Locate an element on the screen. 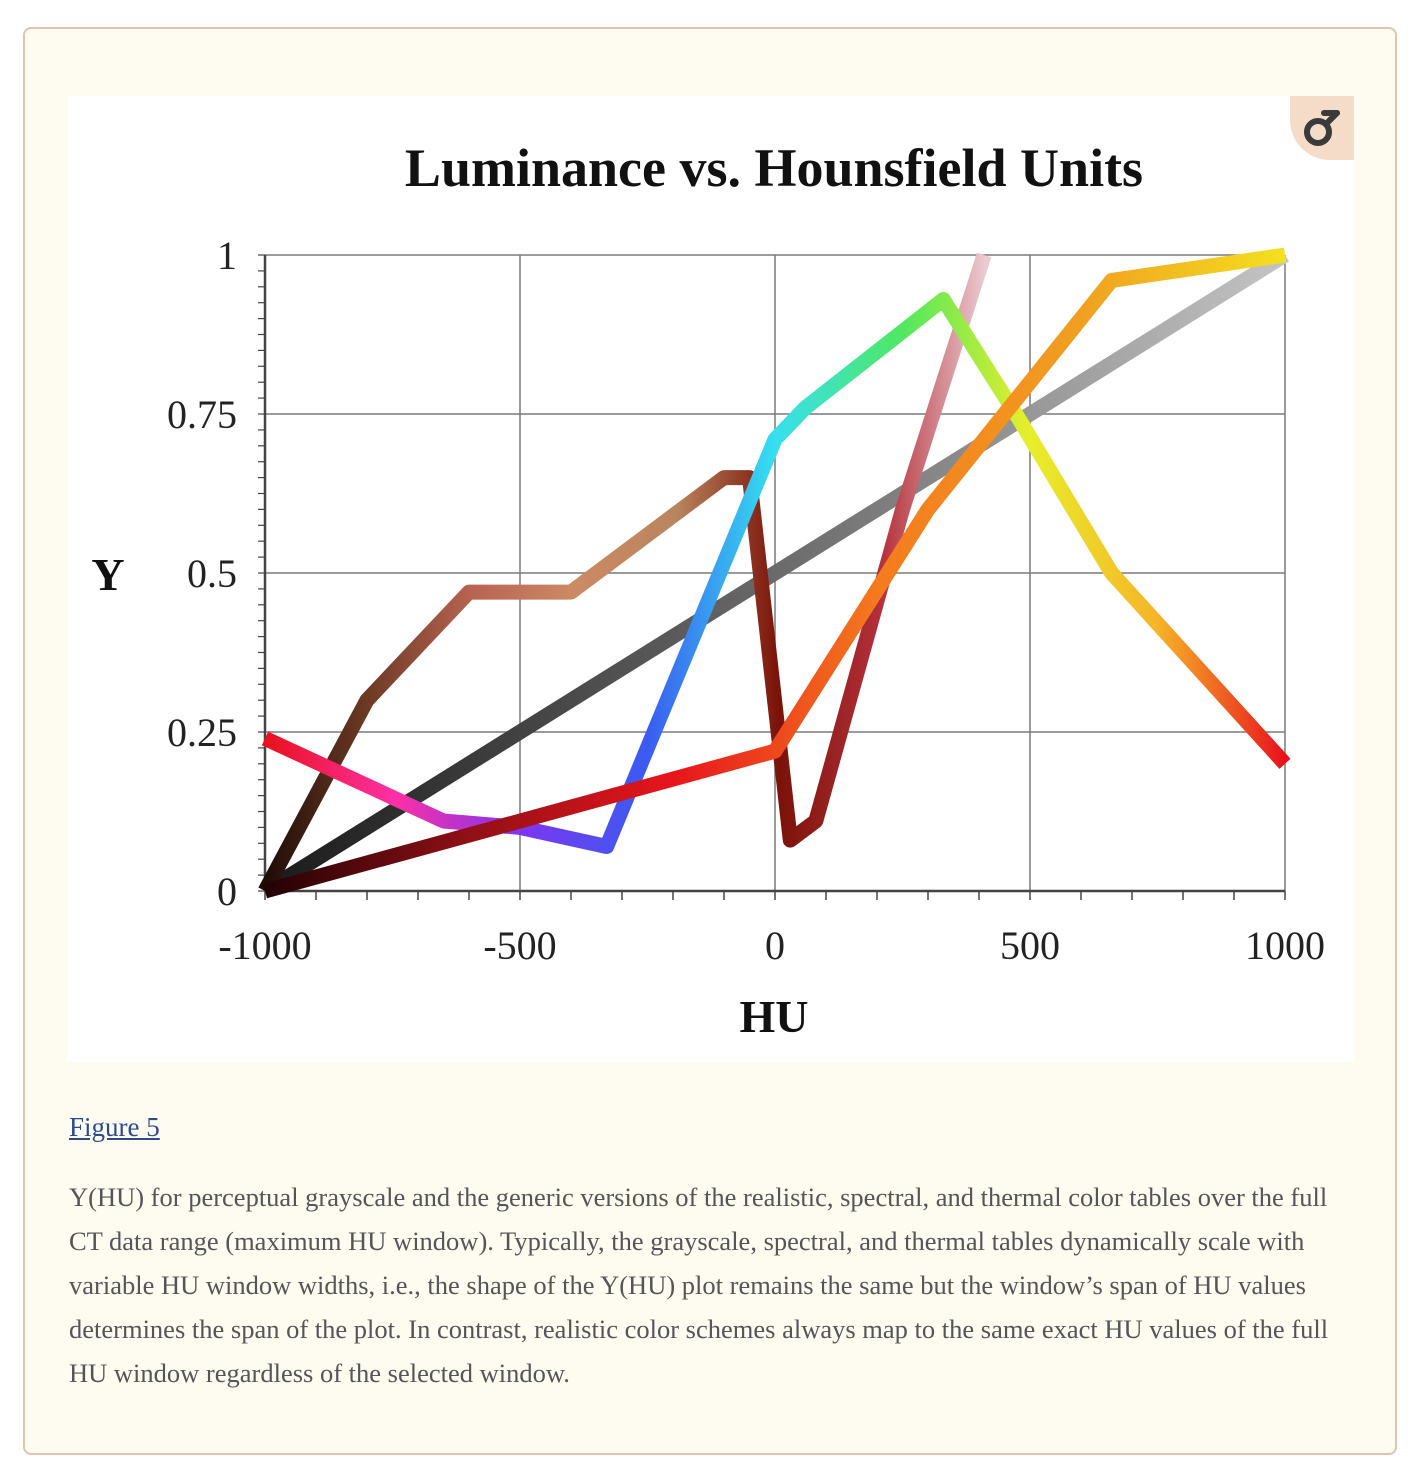 The width and height of the screenshot is (1426, 1470). x-tick-label: -1000 is located at coordinates (264, 945).